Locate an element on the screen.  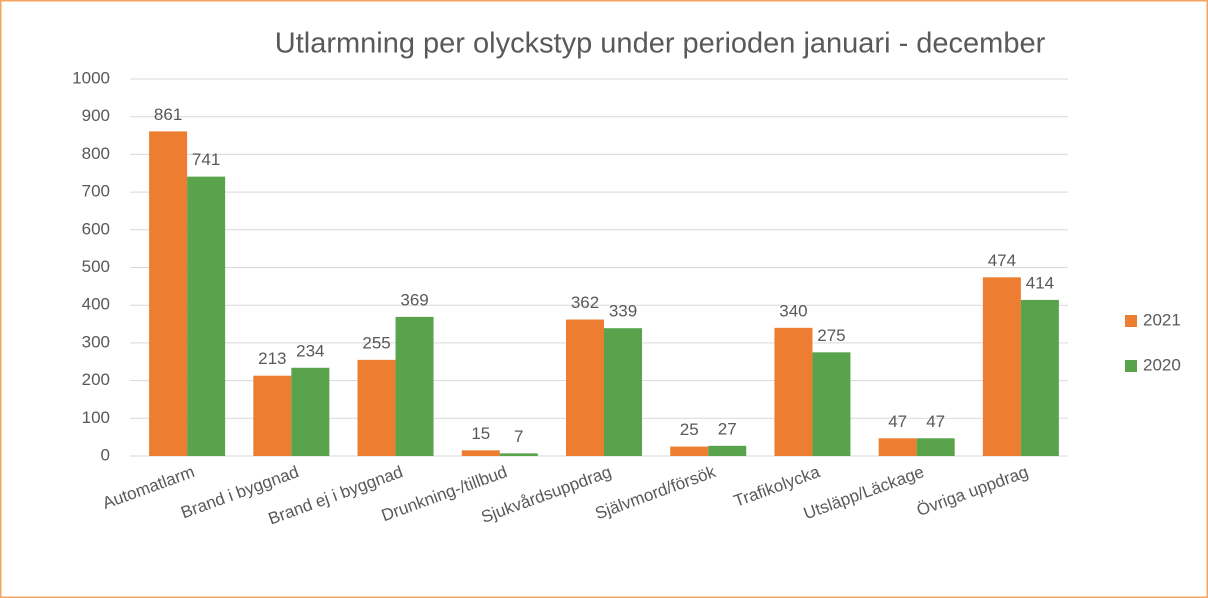
y-tick-label: 400 is located at coordinates (96, 304).